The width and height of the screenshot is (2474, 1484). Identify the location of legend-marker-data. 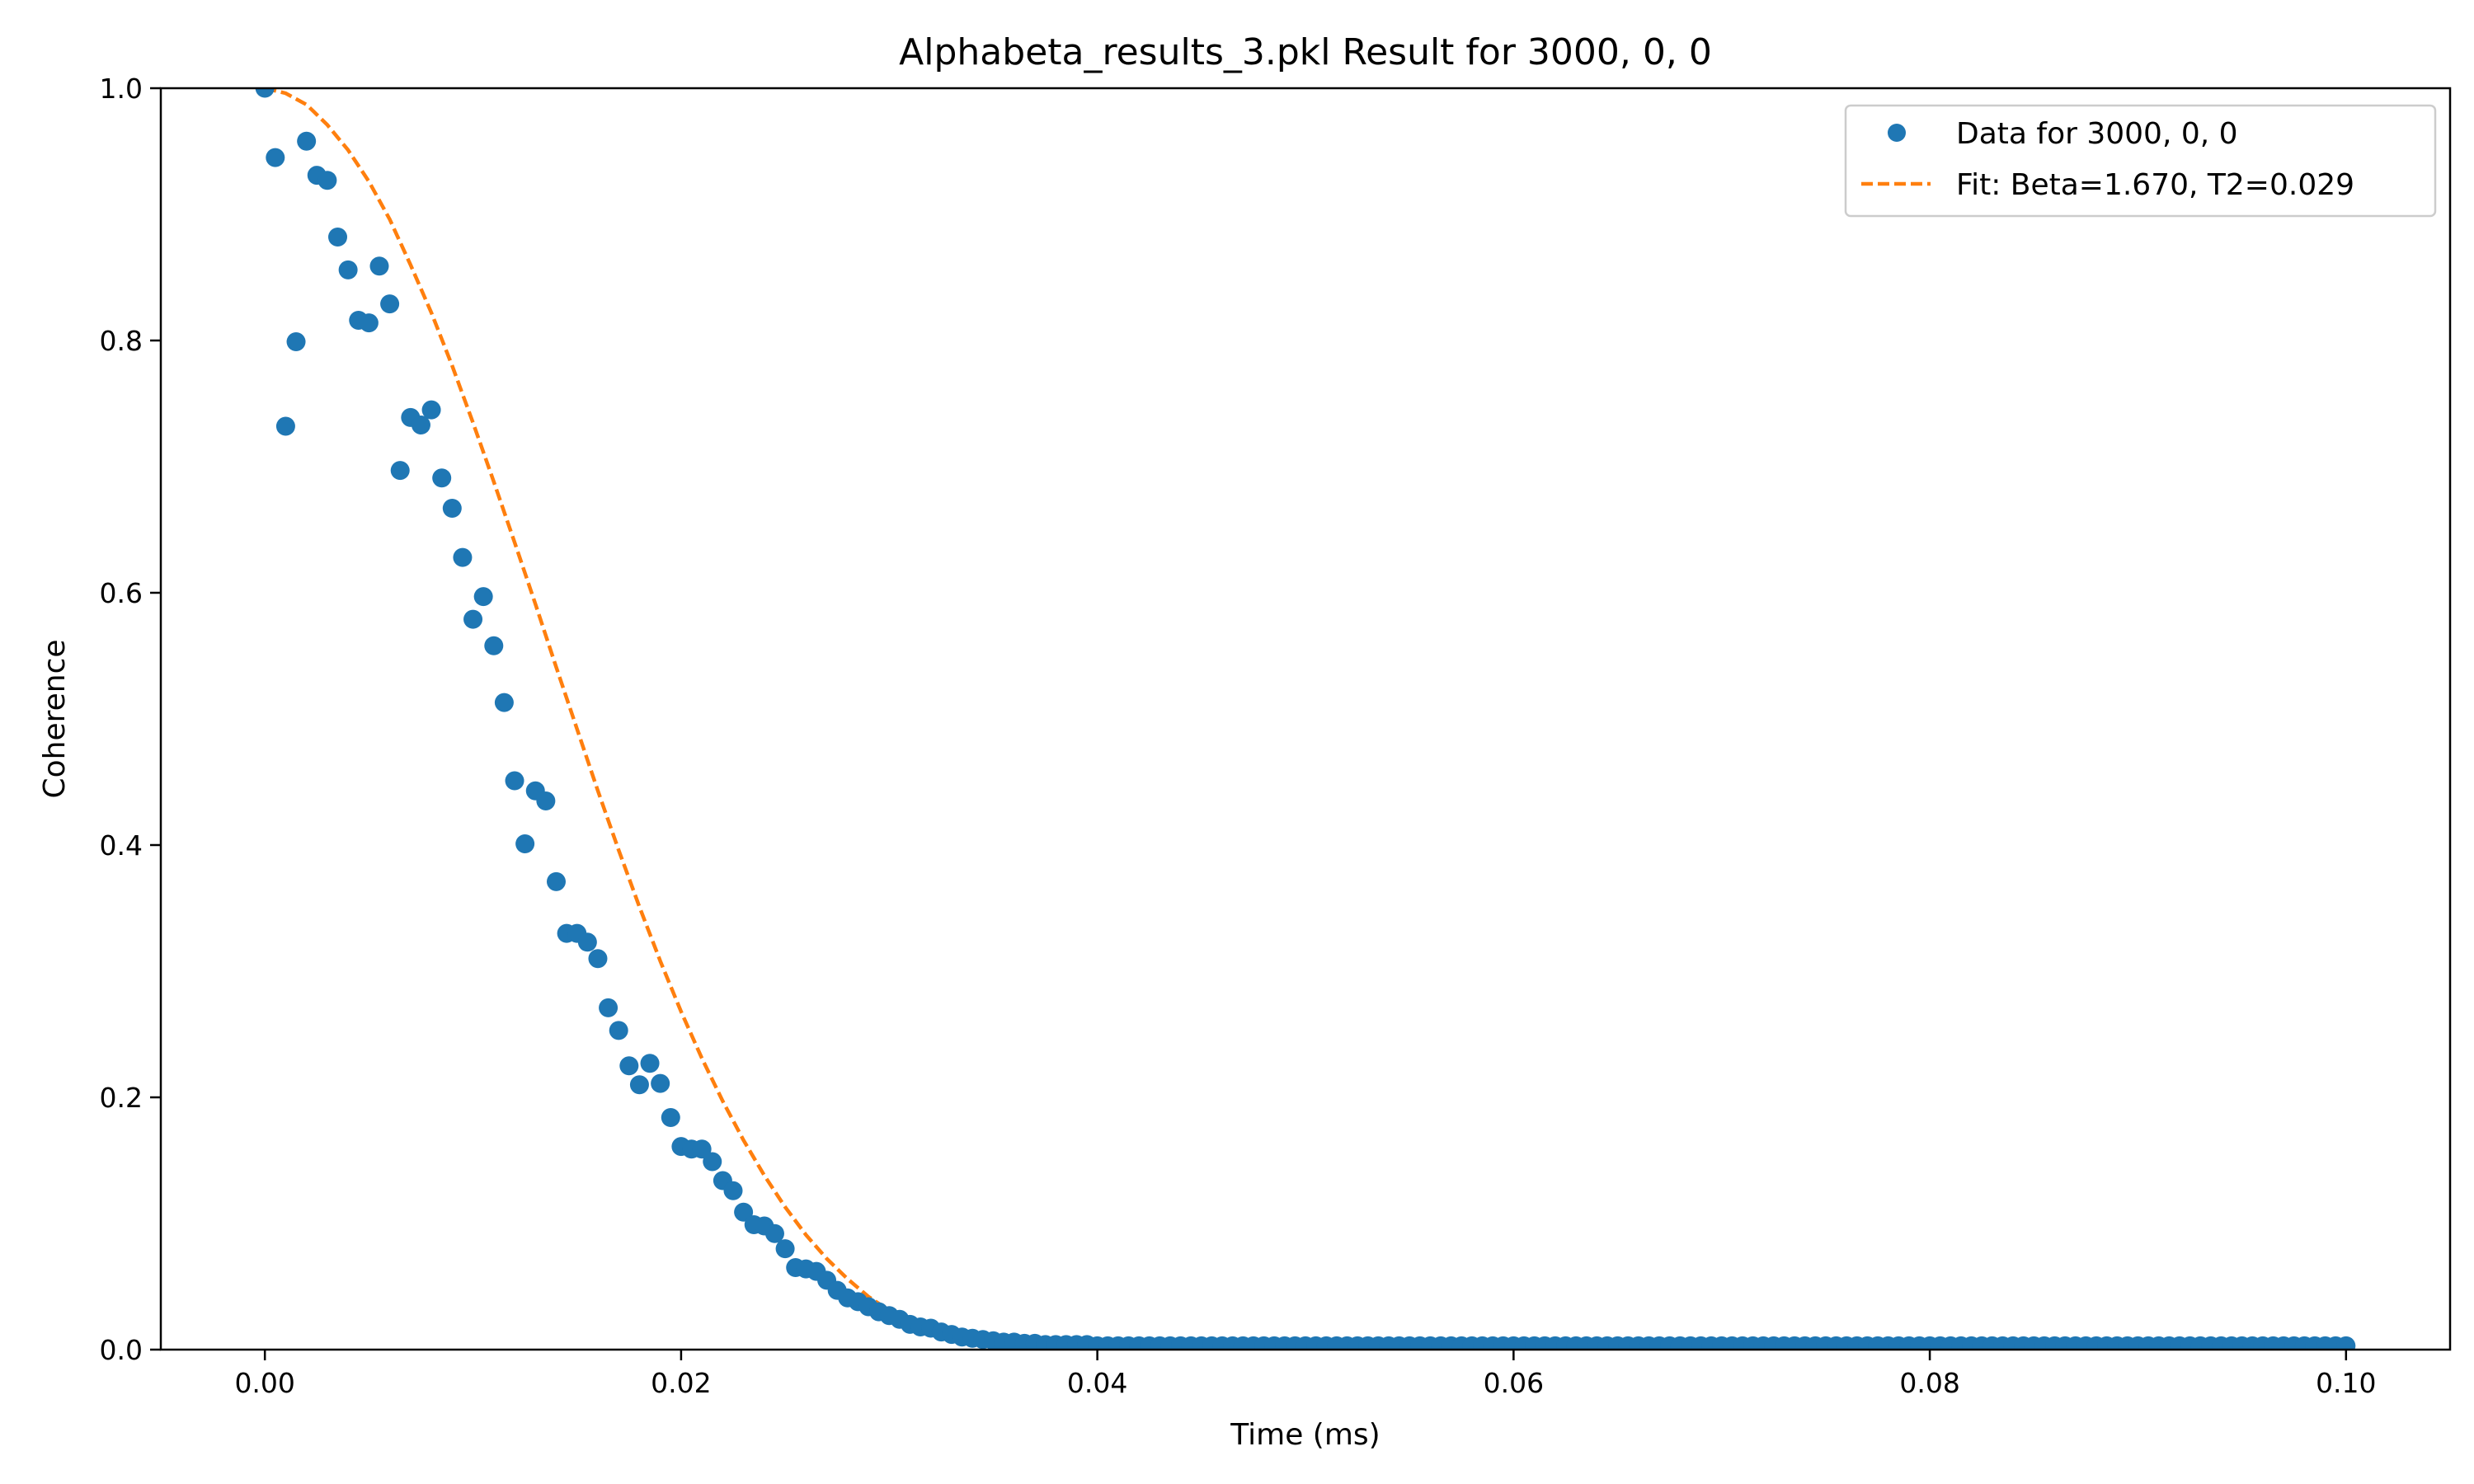
(1897, 133).